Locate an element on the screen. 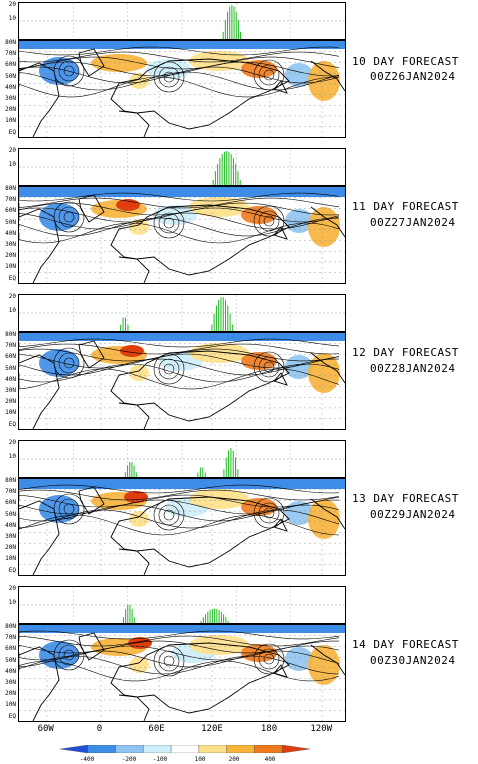  lon-label-60e: 60E is located at coordinates (156, 729).